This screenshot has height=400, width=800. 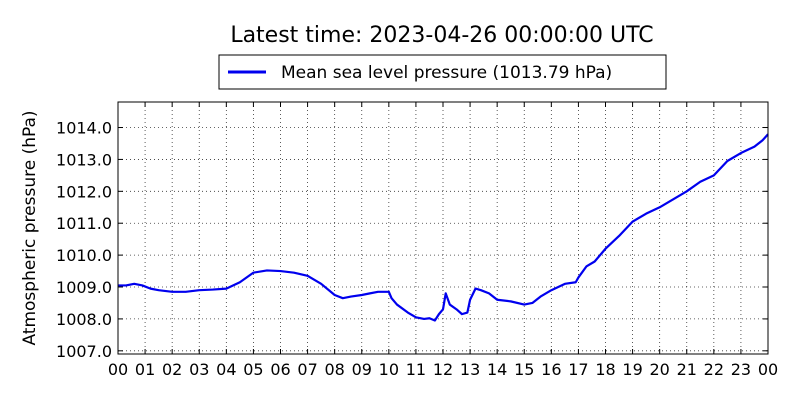 What do you see at coordinates (84, 191) in the screenshot?
I see `y-tick-label: 1012.0` at bounding box center [84, 191].